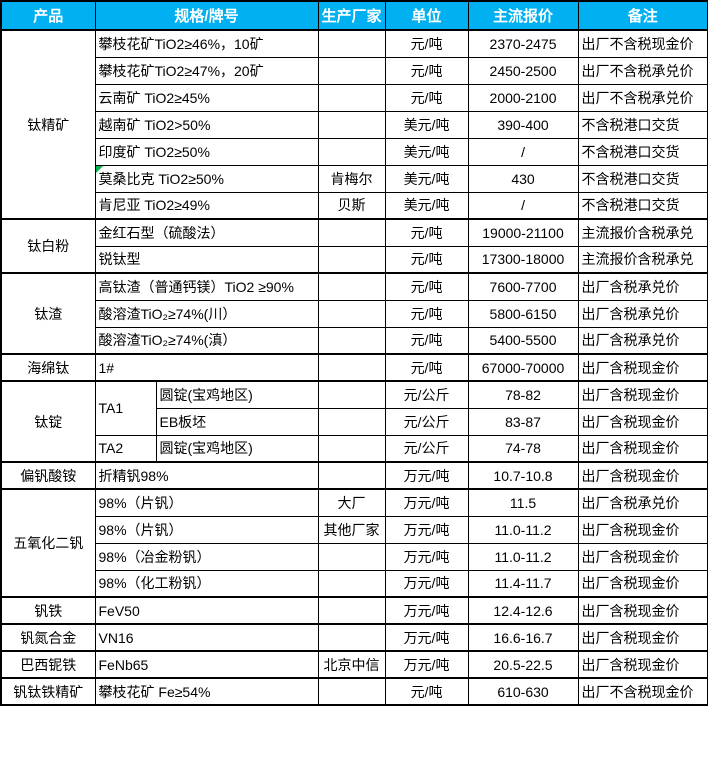  Describe the element at coordinates (523, 502) in the screenshot. I see `price-cell: 11.5` at that location.